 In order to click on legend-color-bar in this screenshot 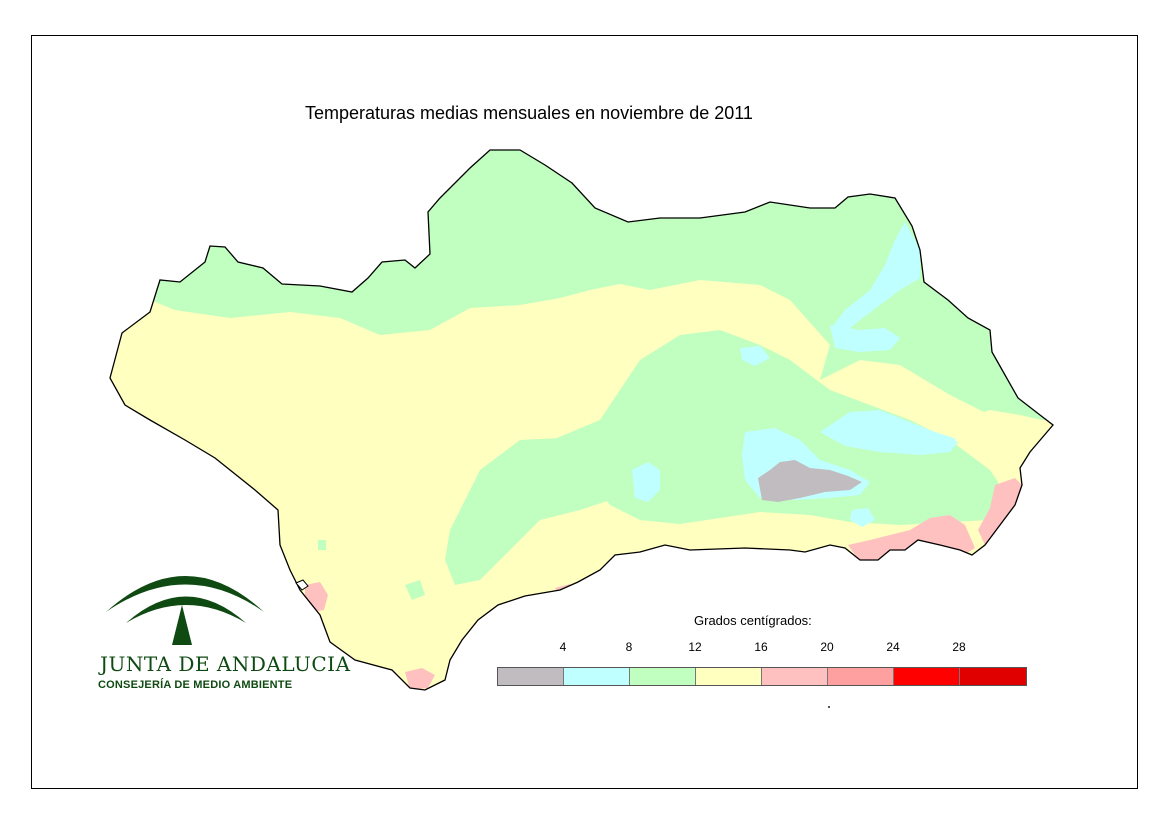, I will do `click(762, 676)`.